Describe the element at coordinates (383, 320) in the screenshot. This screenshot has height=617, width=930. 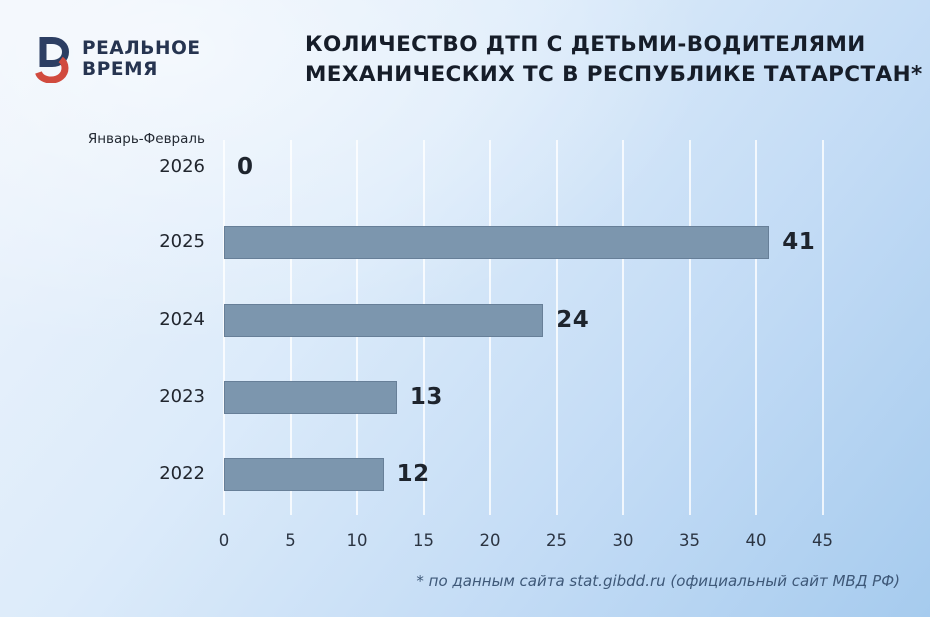
I see `bar-2024` at that location.